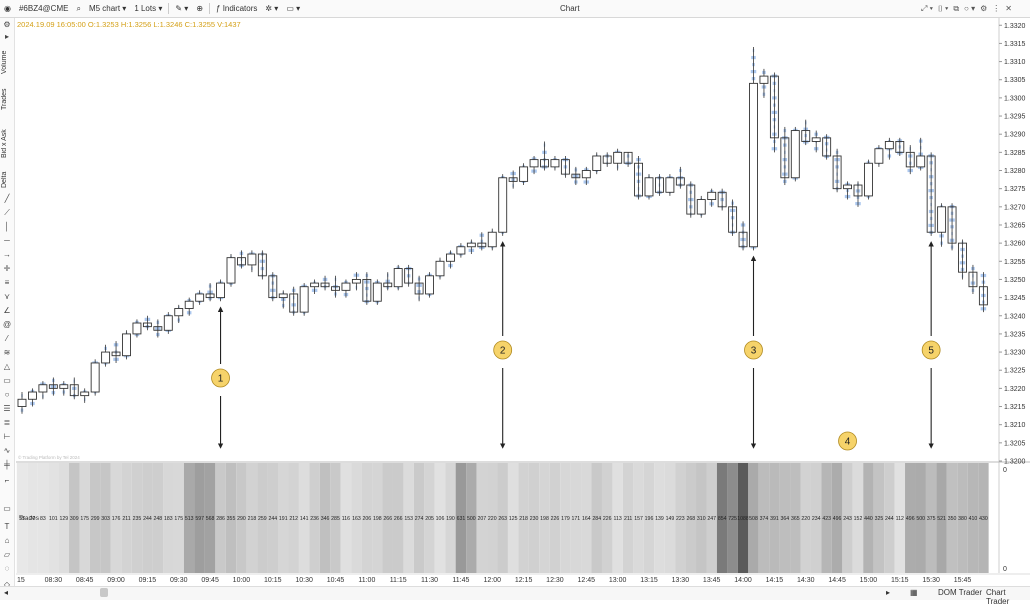  What do you see at coordinates (806, 580) in the screenshot?
I see `x-tick-label: 14:30` at bounding box center [806, 580].